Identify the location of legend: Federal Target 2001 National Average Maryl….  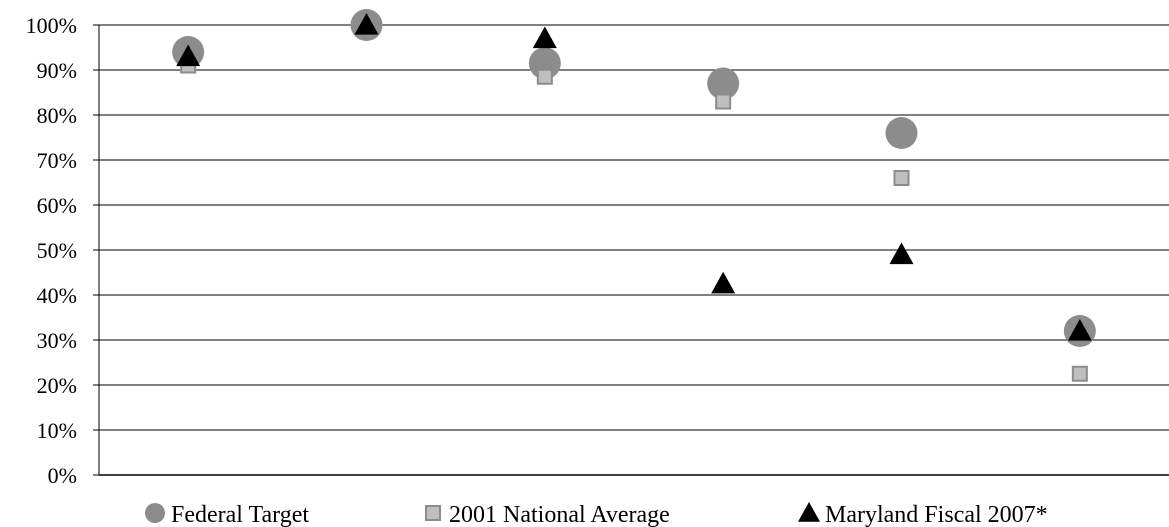
(596, 514).